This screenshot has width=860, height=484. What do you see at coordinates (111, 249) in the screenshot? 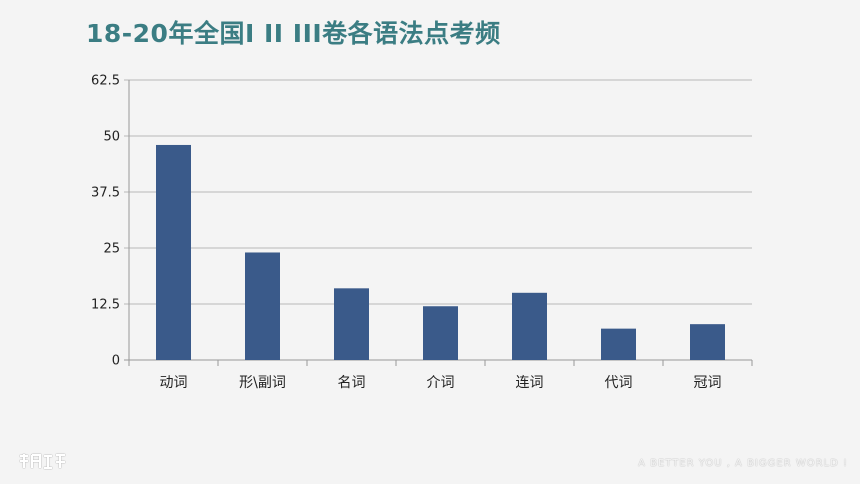
I see `y-tick-label: 25` at bounding box center [111, 249].